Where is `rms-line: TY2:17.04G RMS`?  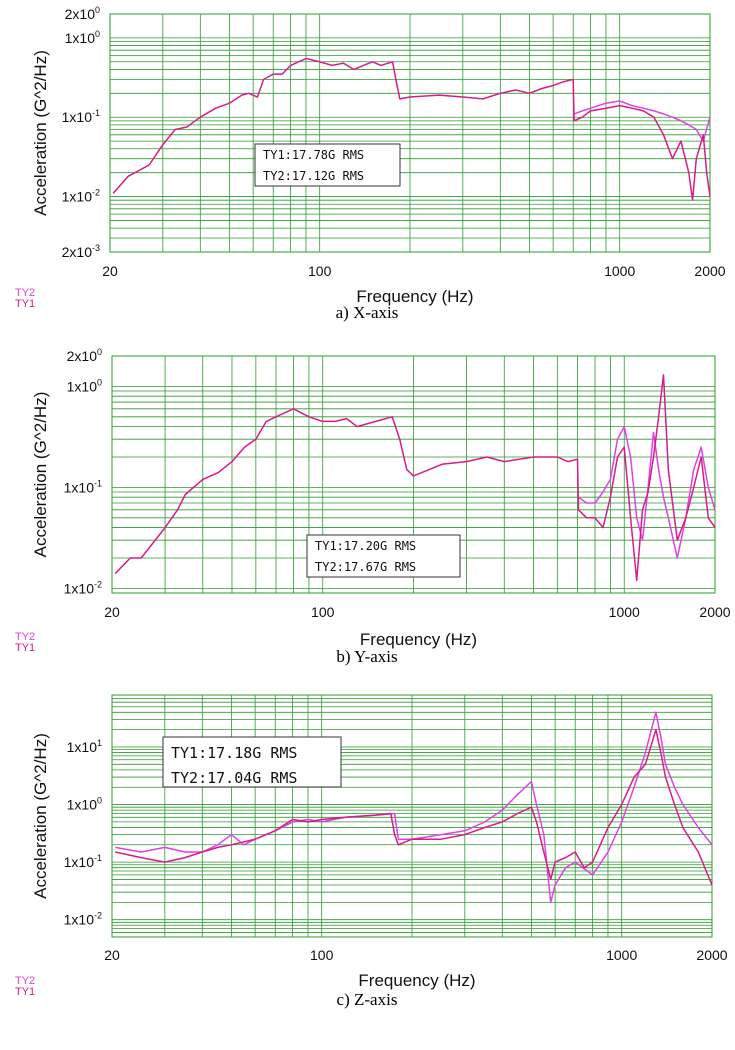
rms-line: TY2:17.04G RMS is located at coordinates (234, 778).